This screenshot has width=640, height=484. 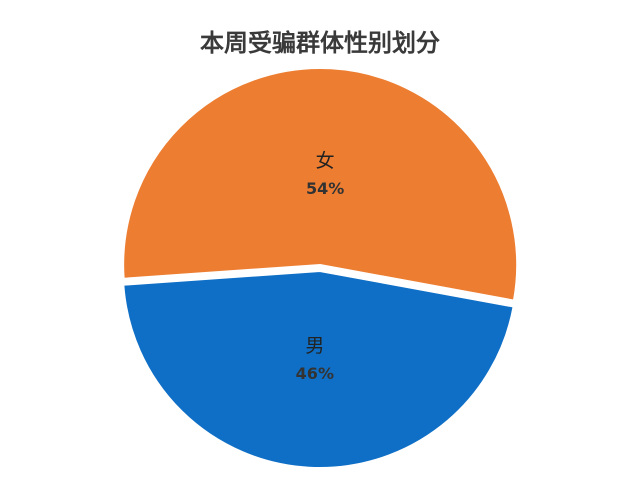 I want to click on category-label: 男, so click(x=314, y=346).